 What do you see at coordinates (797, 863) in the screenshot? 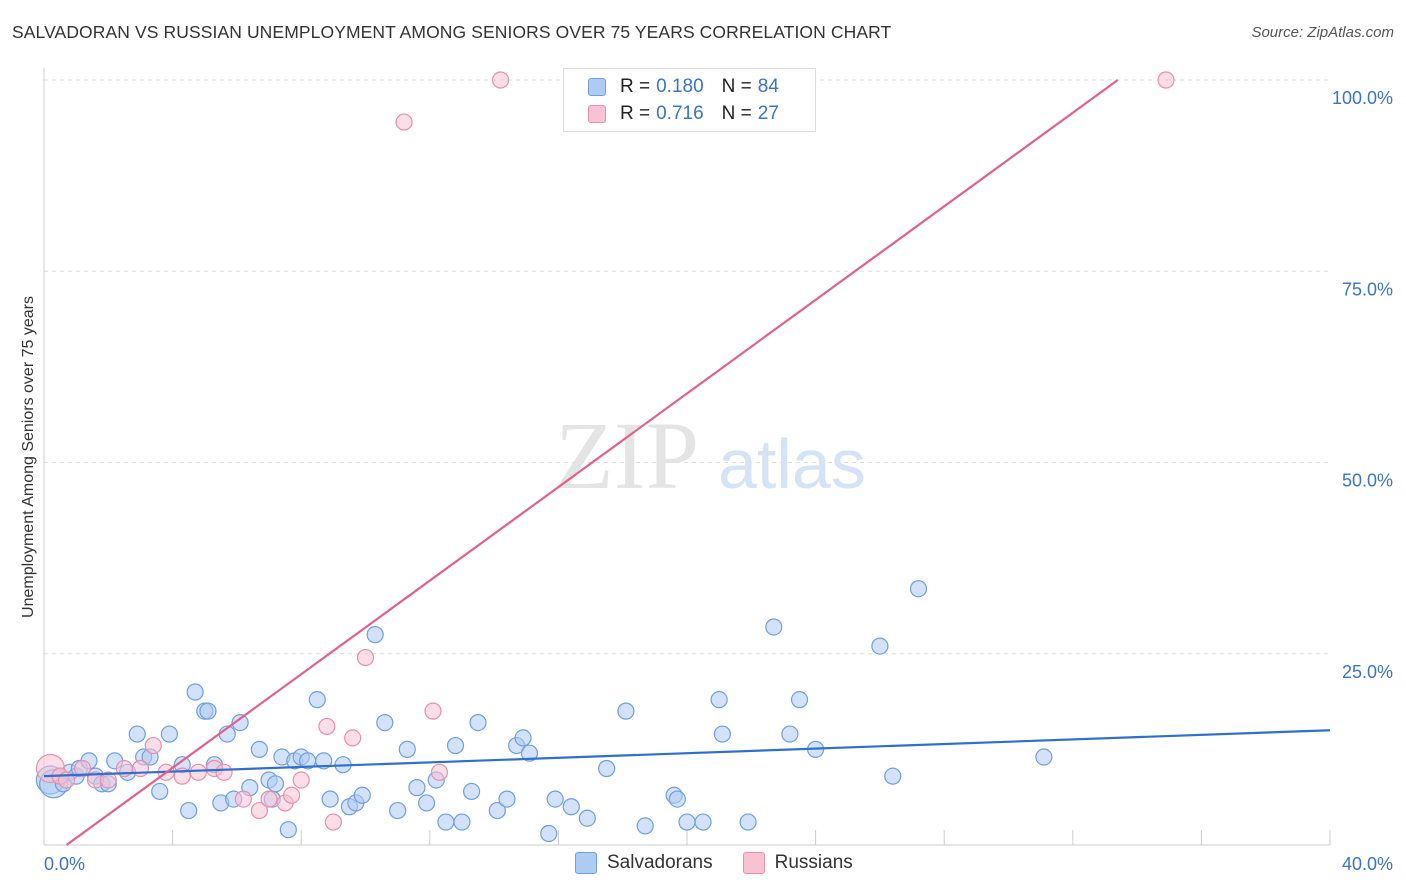
I see `legend-item-russians: Russians` at bounding box center [797, 863].